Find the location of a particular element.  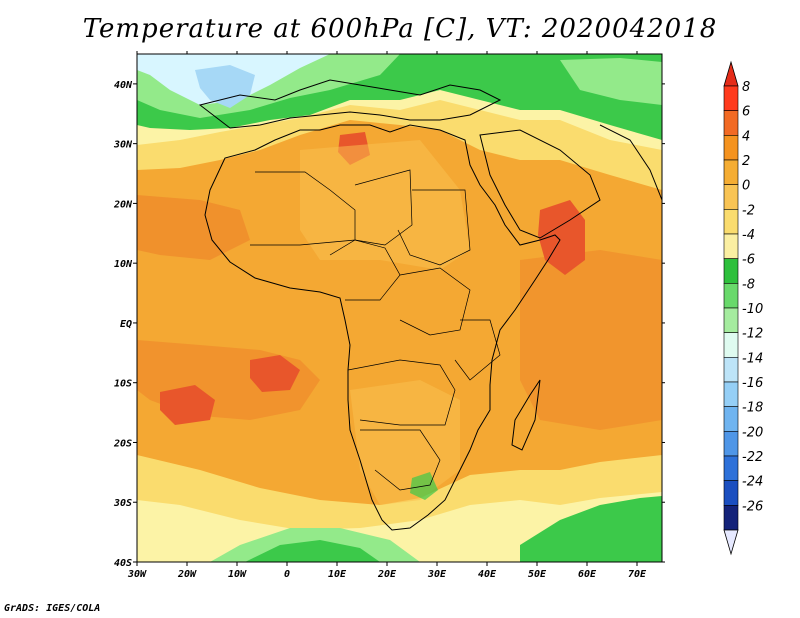

colorbar: 8 6 4 2 0 -2 -4 -6 -8 -10 -12 -14 -16 -18 -20 -22 -24 -26 is located at coordinates (743, 308).